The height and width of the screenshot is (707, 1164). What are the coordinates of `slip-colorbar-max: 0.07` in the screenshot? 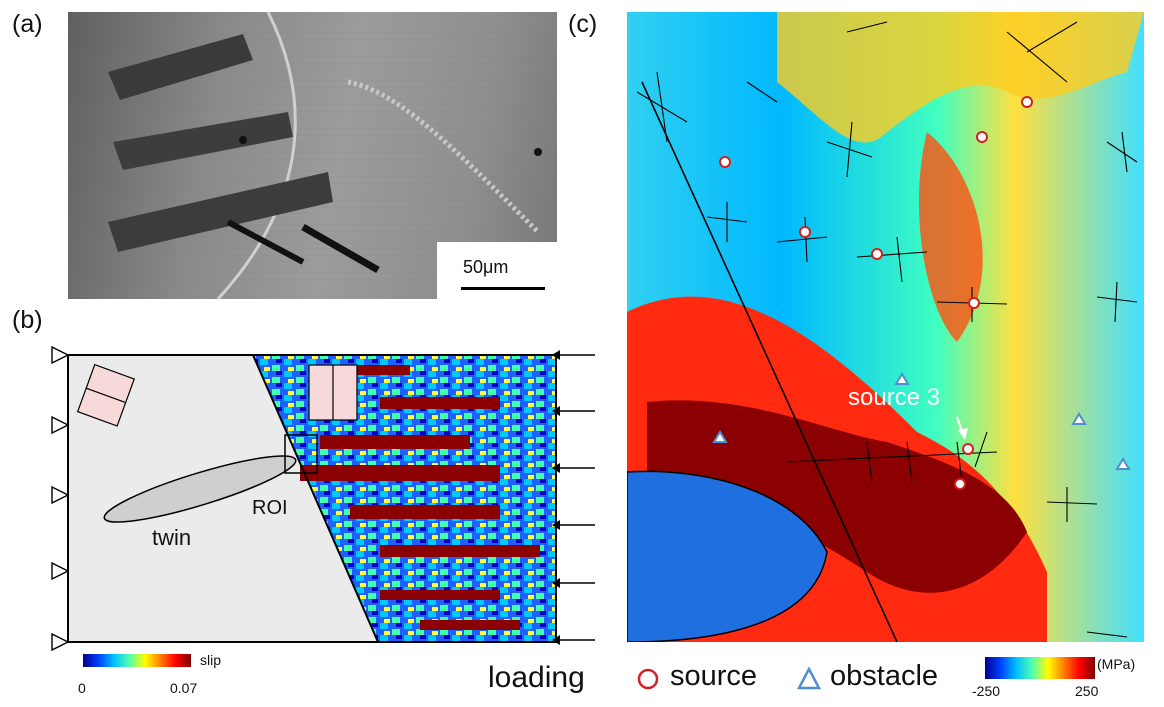 It's located at (184, 688).